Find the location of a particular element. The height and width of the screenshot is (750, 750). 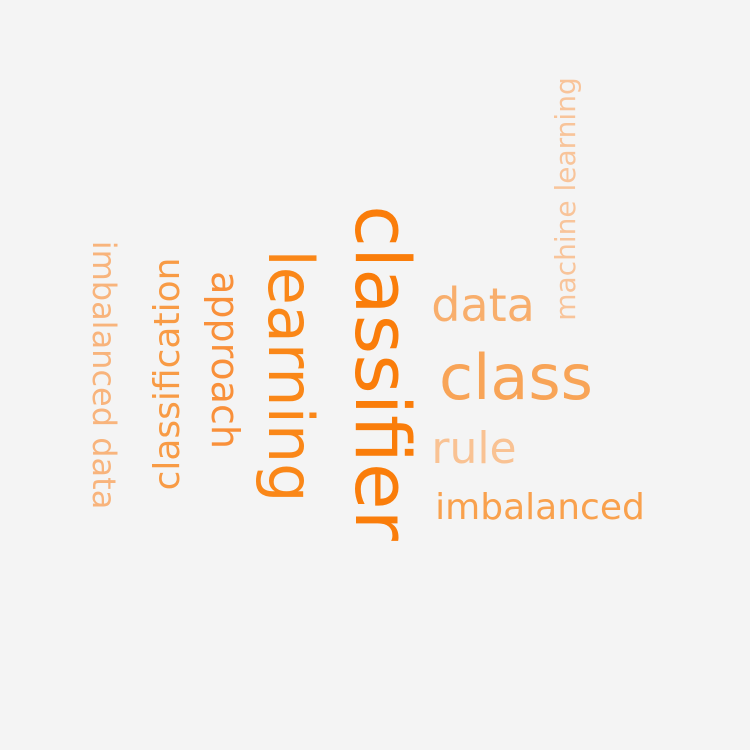

word-class: class is located at coordinates (516, 377).